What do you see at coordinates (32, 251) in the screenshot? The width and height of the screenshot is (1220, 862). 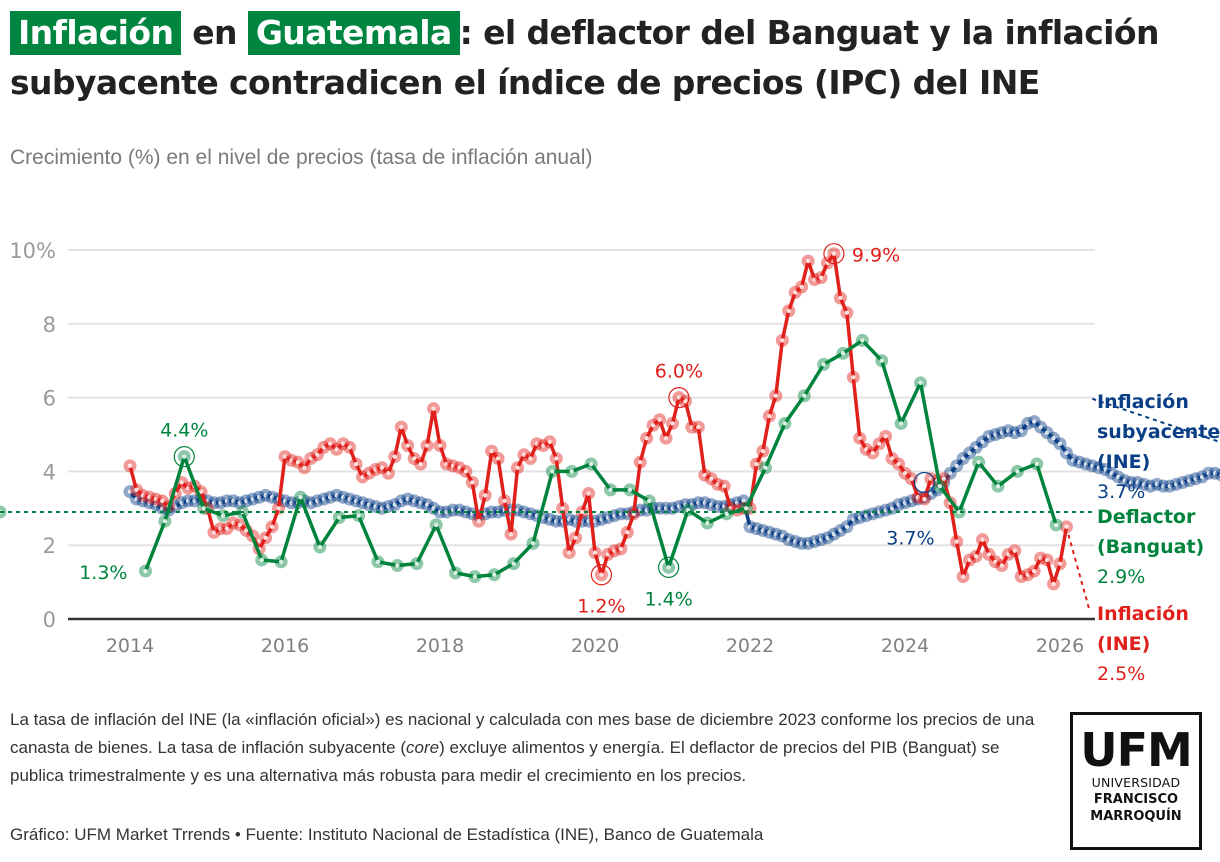 I see `y-tick-label: 10%` at bounding box center [32, 251].